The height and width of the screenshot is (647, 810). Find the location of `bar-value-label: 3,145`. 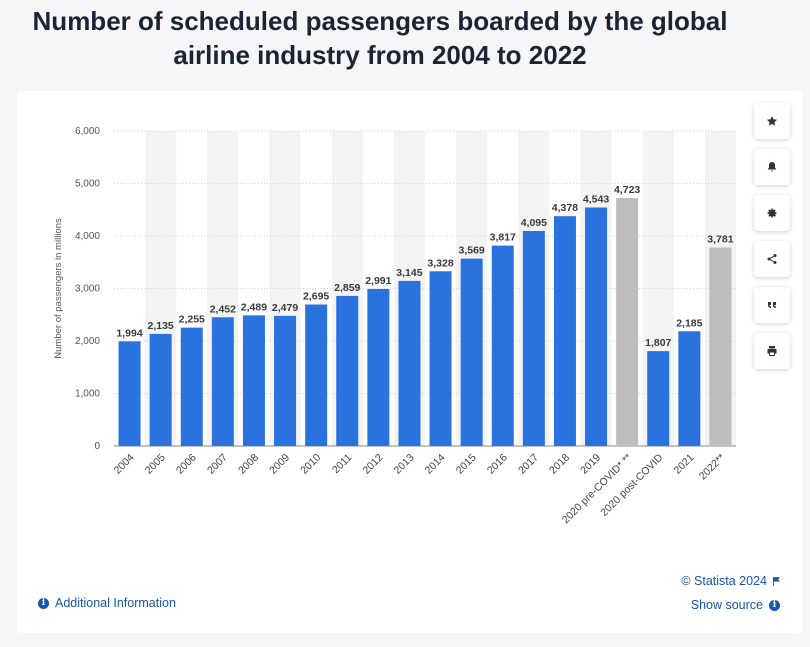

bar-value-label: 3,145 is located at coordinates (409, 273).